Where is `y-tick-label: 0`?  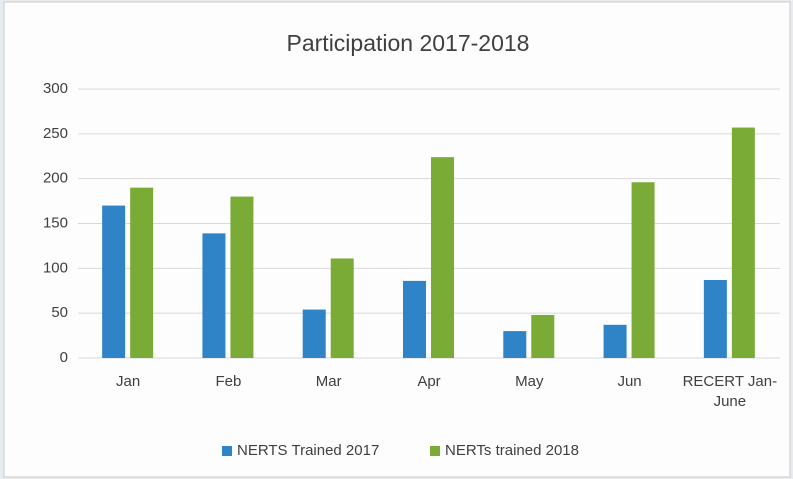
y-tick-label: 0 is located at coordinates (64, 357).